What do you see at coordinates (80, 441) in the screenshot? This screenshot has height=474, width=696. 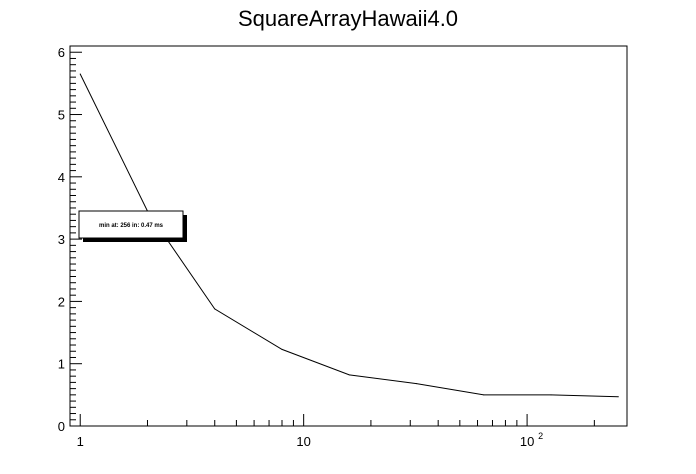 I see `x-tick-label: 1` at bounding box center [80, 441].